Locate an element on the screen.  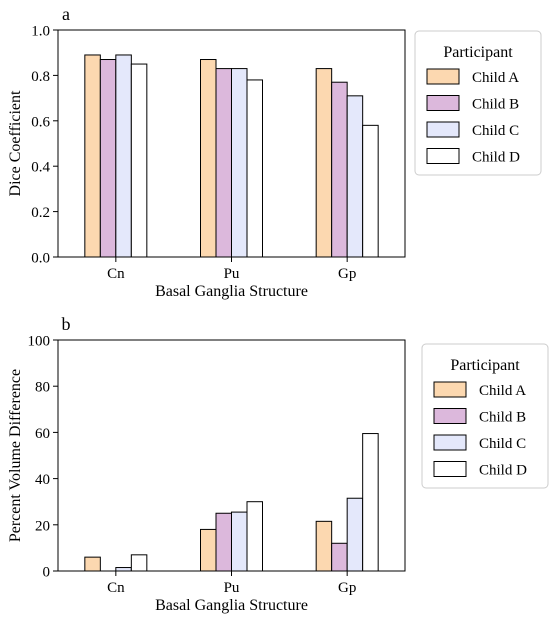
y-tick-label: 40 is located at coordinates (42, 480).